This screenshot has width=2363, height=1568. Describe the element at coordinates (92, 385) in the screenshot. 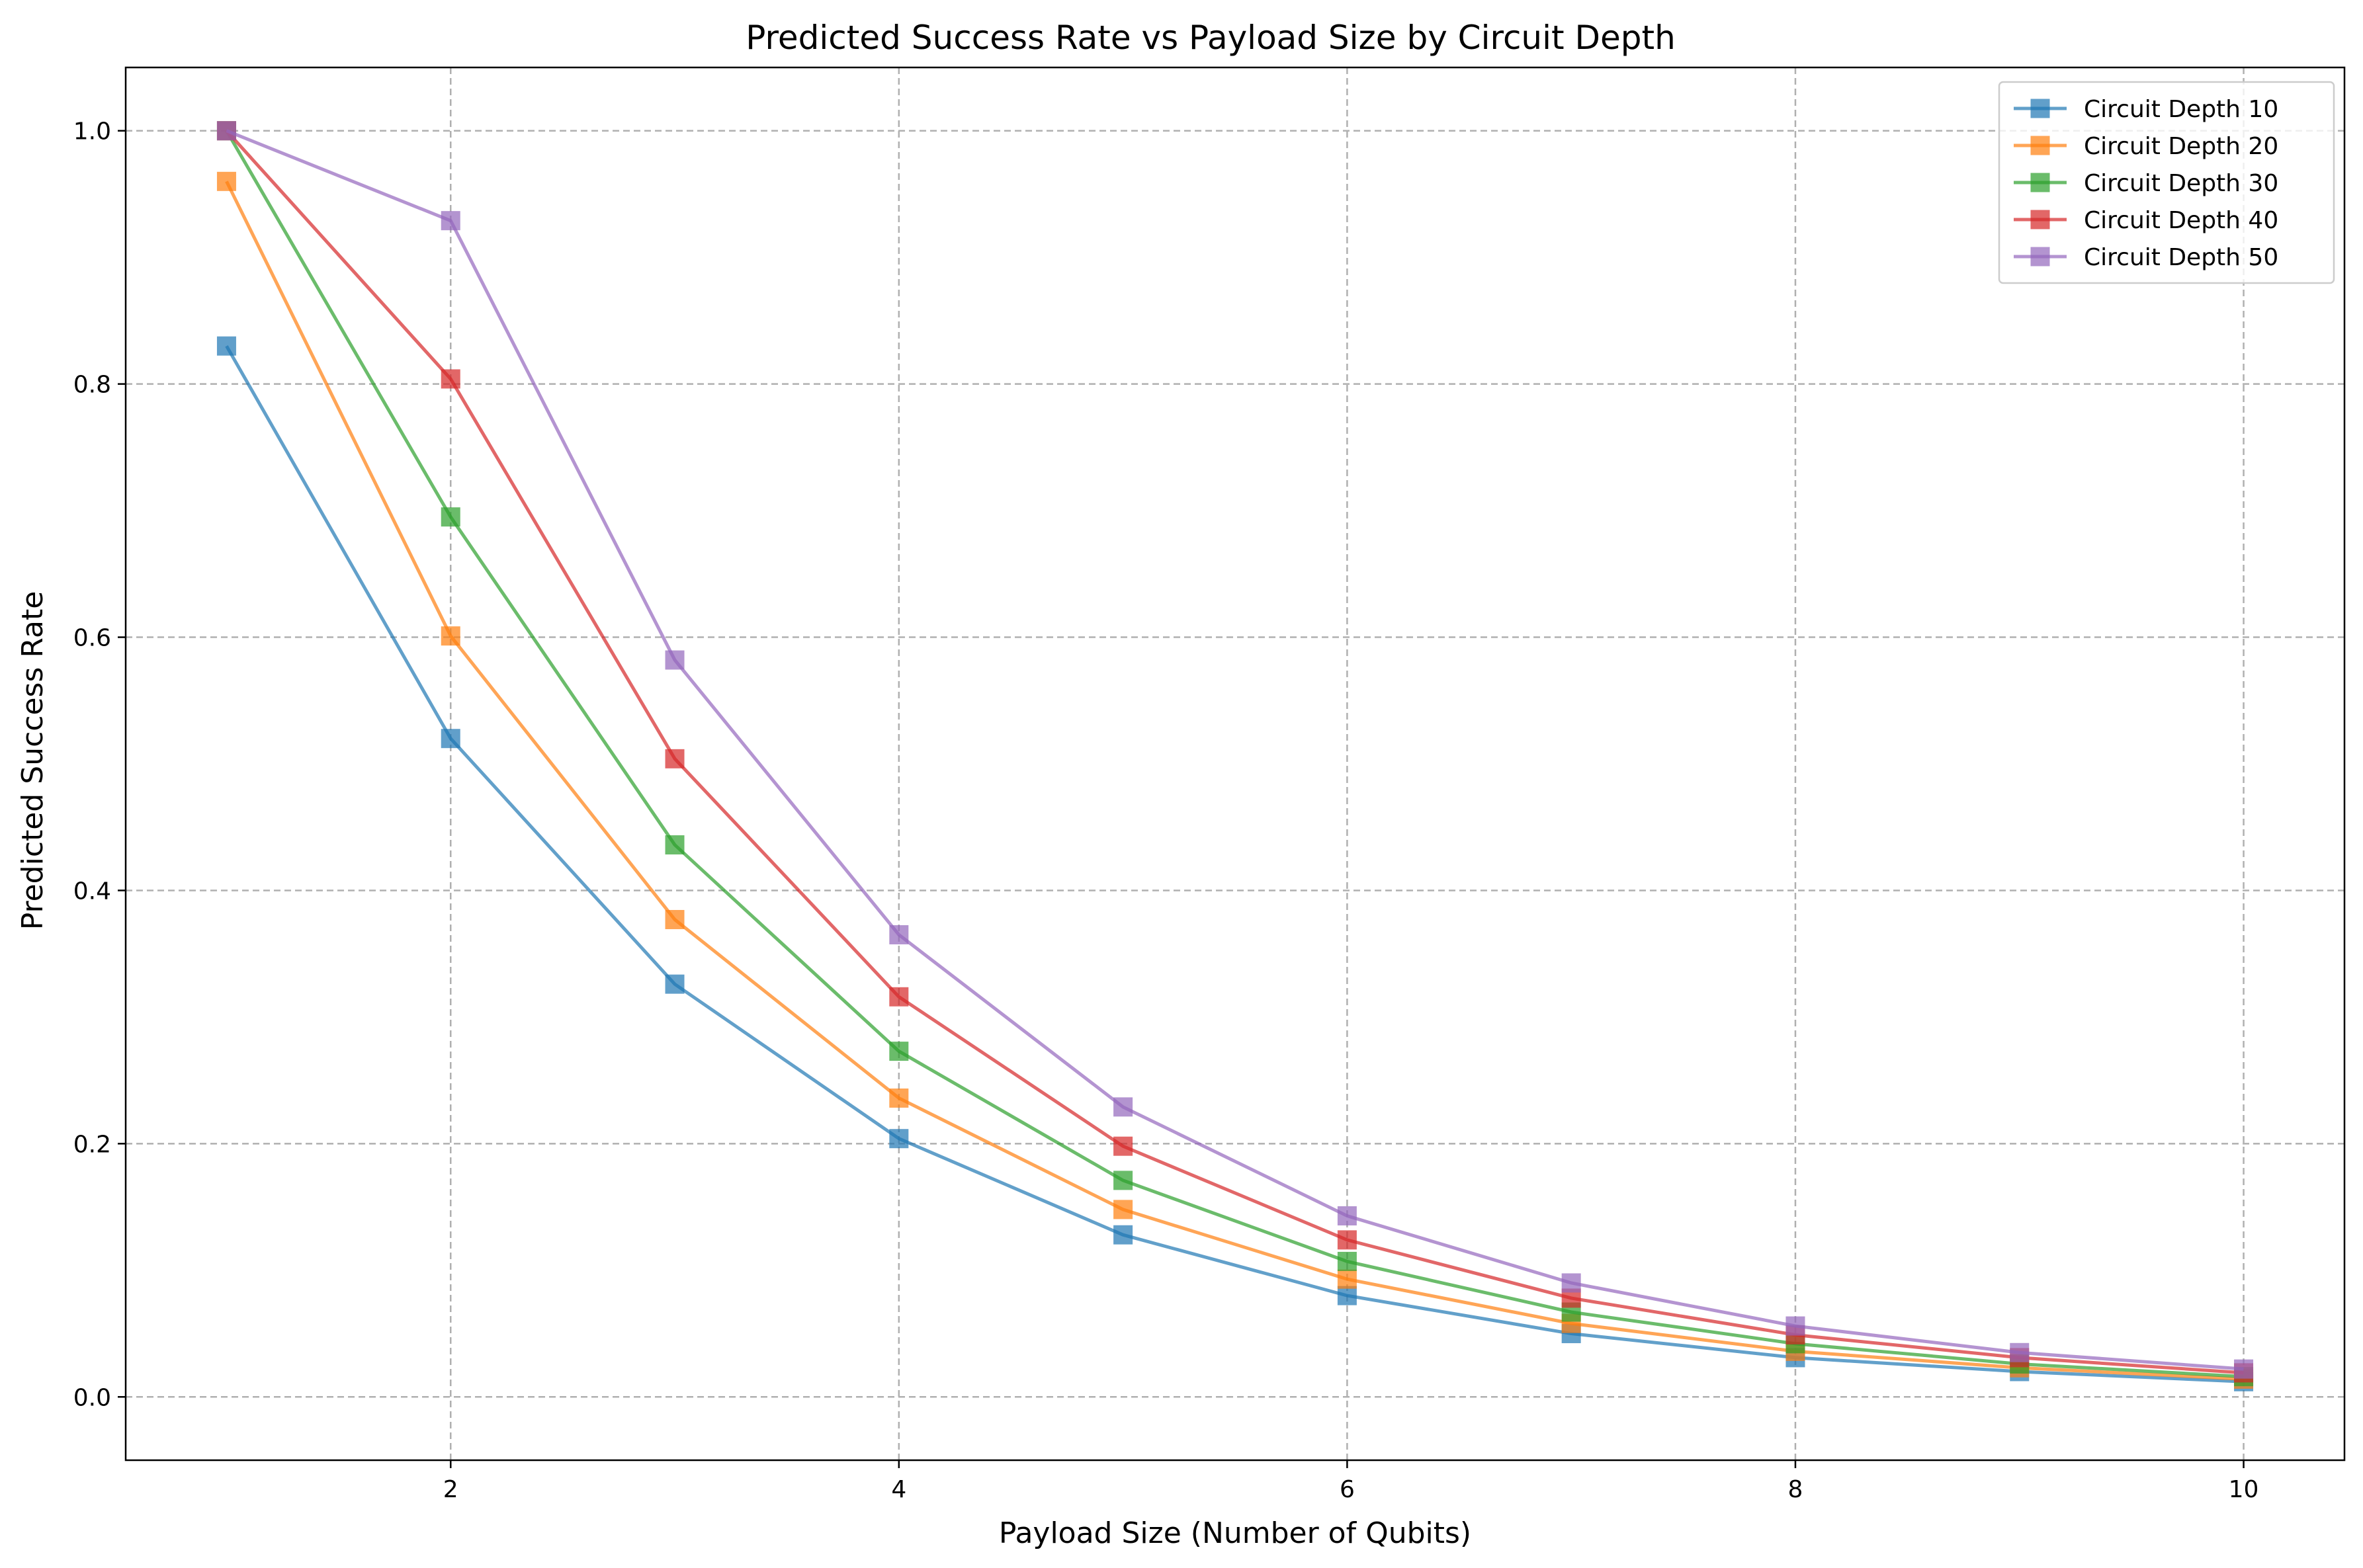

I see `y-tick-label: 0.8` at that location.